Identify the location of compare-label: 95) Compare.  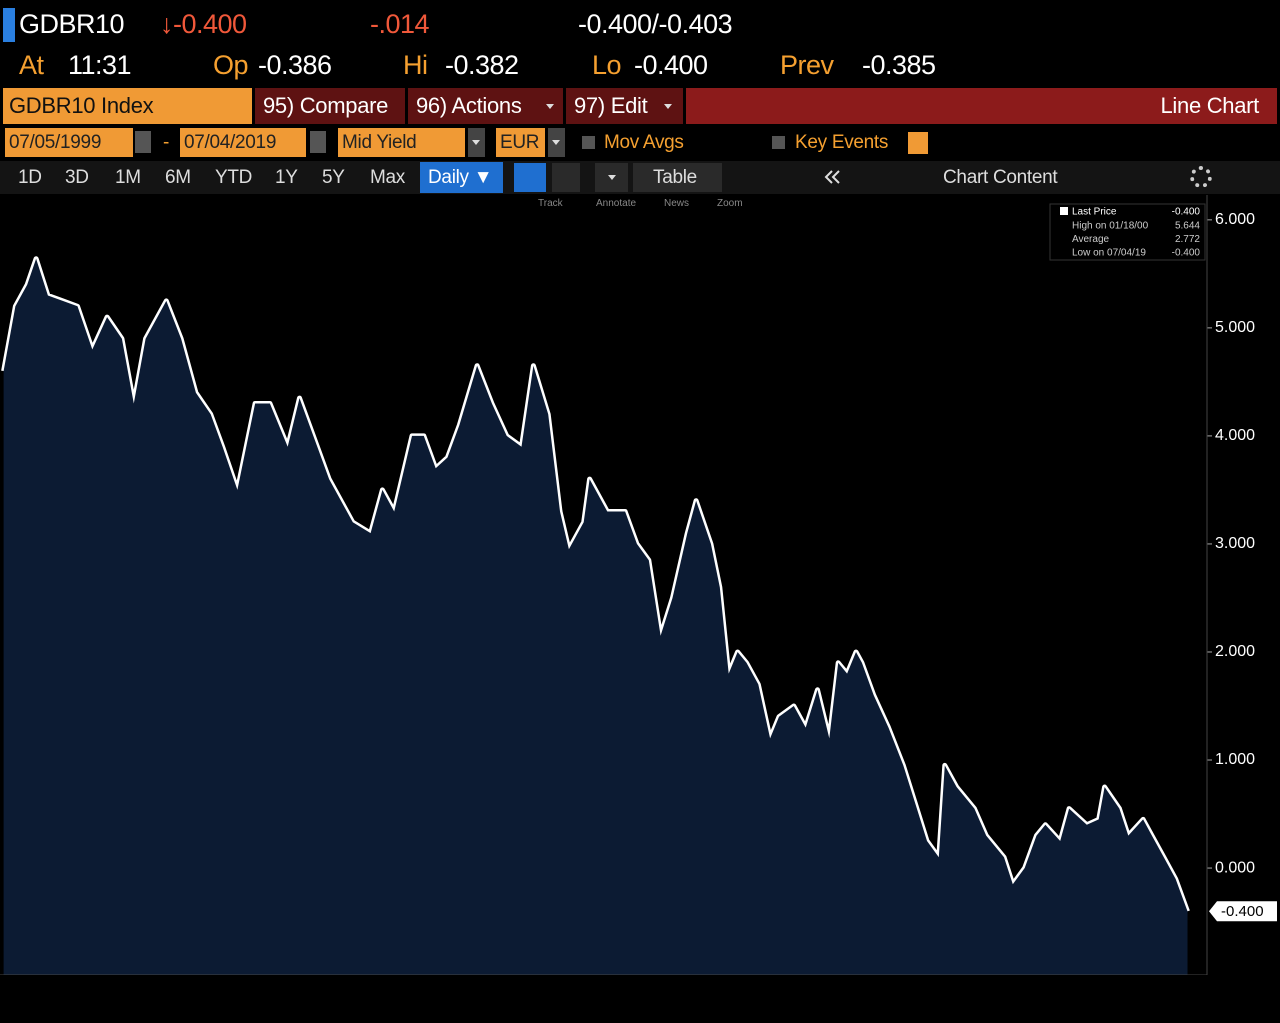
(326, 105).